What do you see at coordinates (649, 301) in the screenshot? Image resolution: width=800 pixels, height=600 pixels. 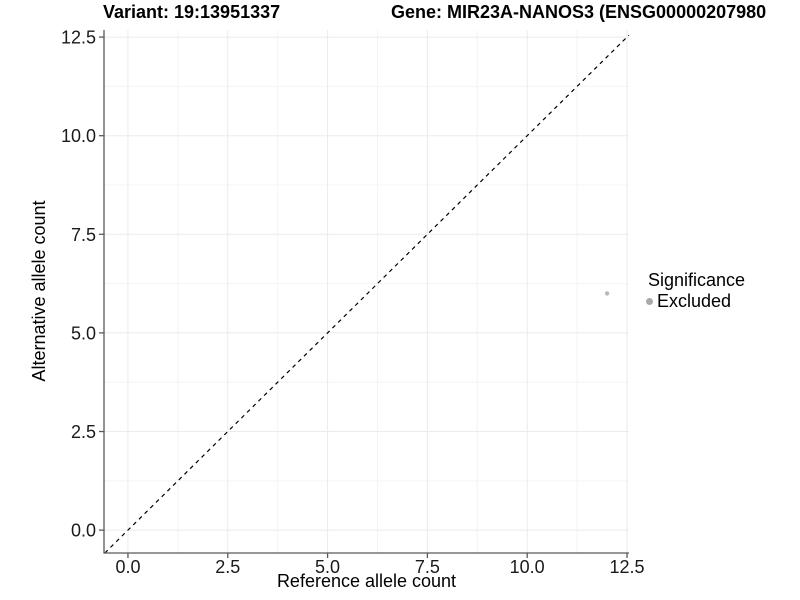 I see `legend-key-dot-icon` at bounding box center [649, 301].